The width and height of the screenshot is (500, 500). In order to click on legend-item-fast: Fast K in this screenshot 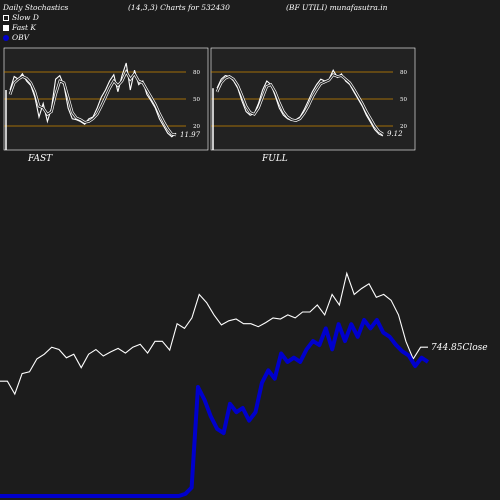, I will do `click(21, 28)`.